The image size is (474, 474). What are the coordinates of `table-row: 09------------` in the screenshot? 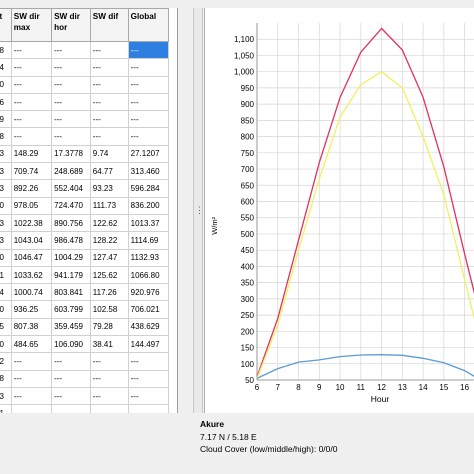 It's located at (85, 119).